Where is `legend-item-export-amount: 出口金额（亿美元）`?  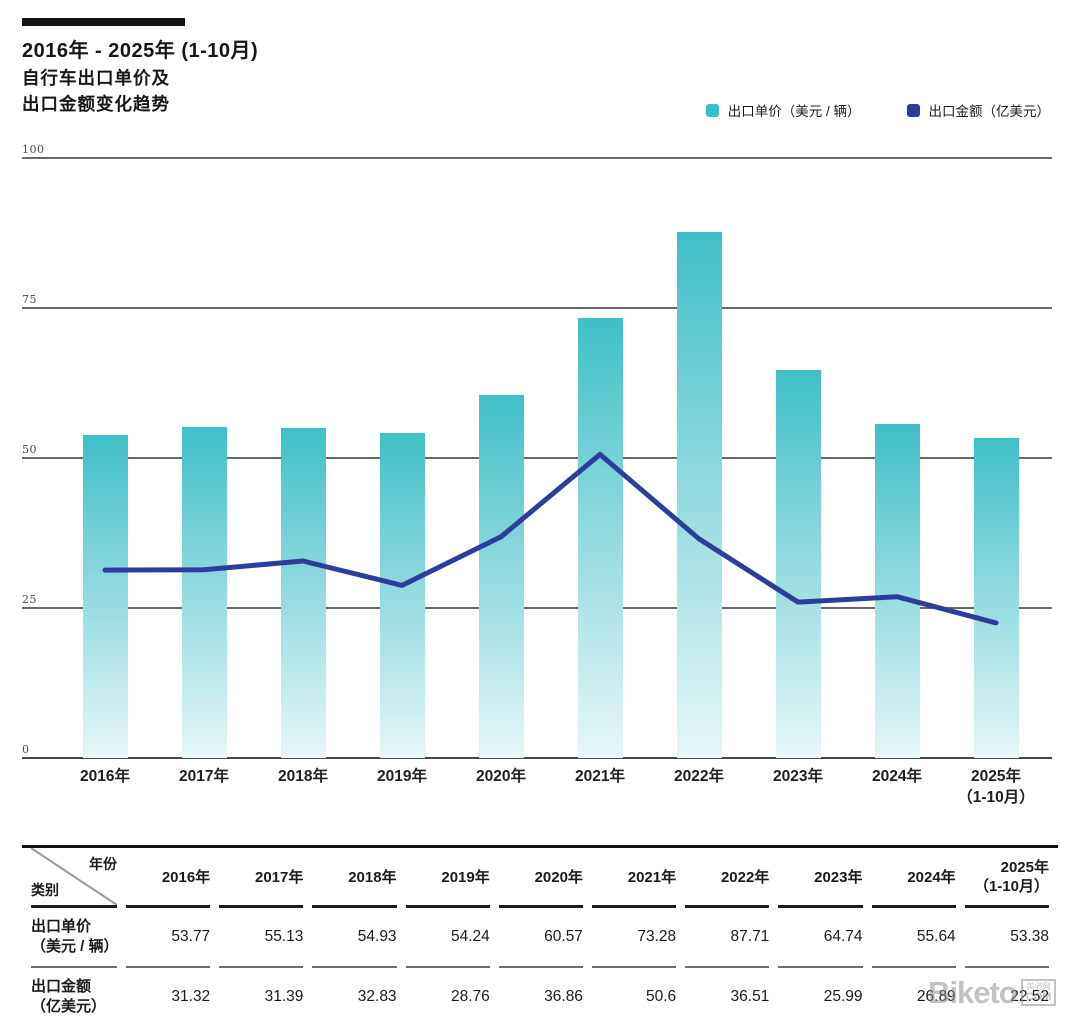
legend-item-export-amount: 出口金额（亿美元） is located at coordinates (978, 110).